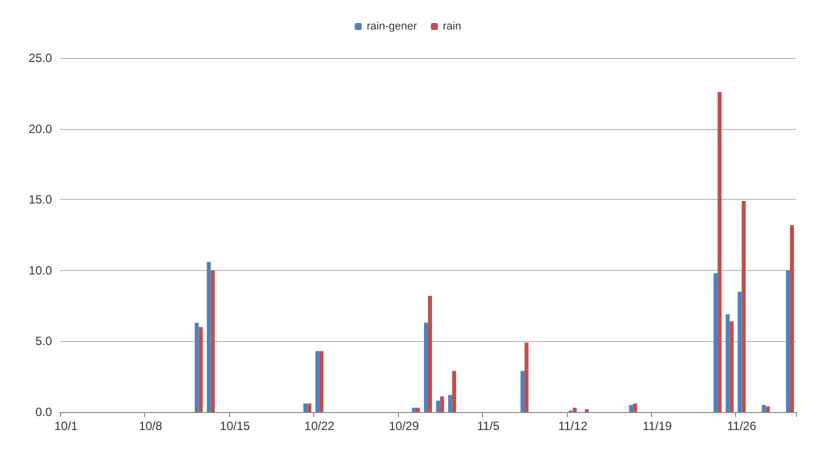 The image size is (817, 460). What do you see at coordinates (43, 341) in the screenshot?
I see `y-tick-label: 5.0` at bounding box center [43, 341].